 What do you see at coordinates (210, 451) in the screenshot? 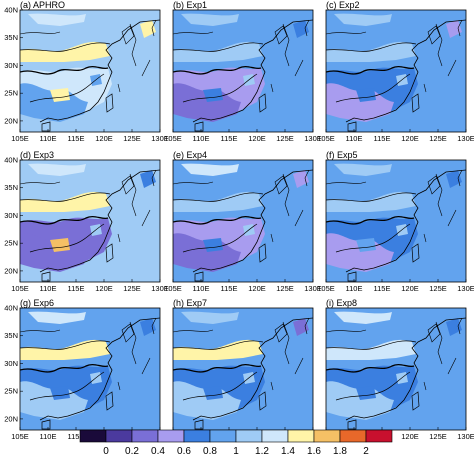
I see `colorbar-label: 0.8` at bounding box center [210, 451].